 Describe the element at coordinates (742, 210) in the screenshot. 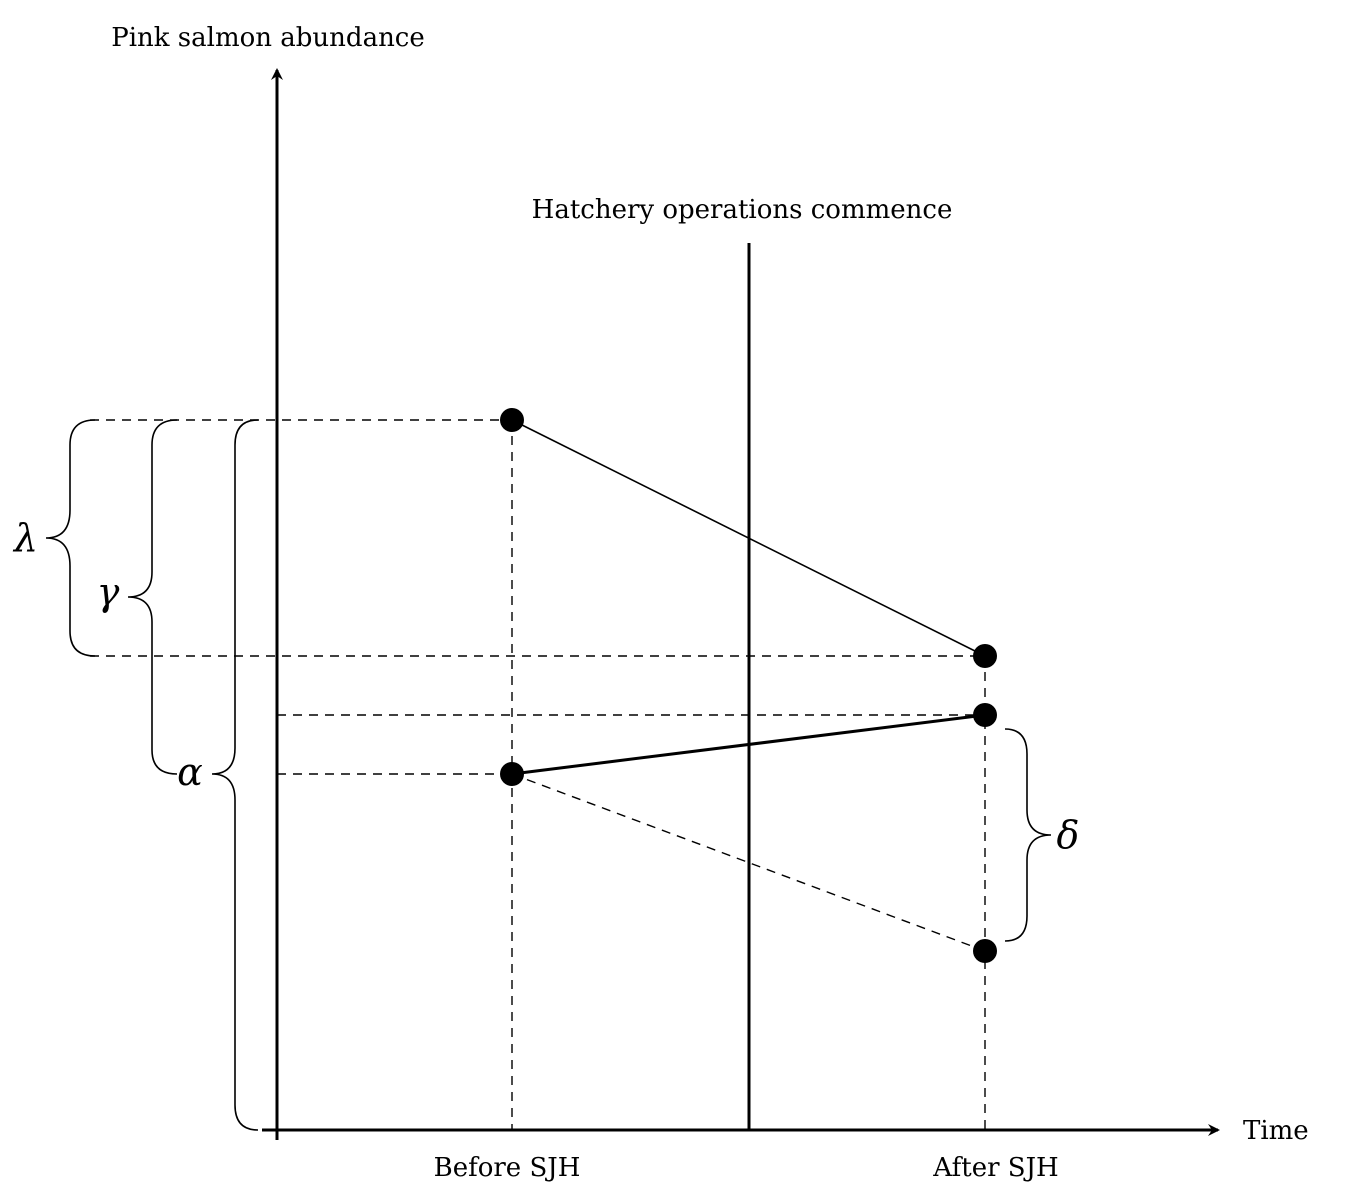

I see `hatchery-event-label: Hatchery operations commence` at that location.